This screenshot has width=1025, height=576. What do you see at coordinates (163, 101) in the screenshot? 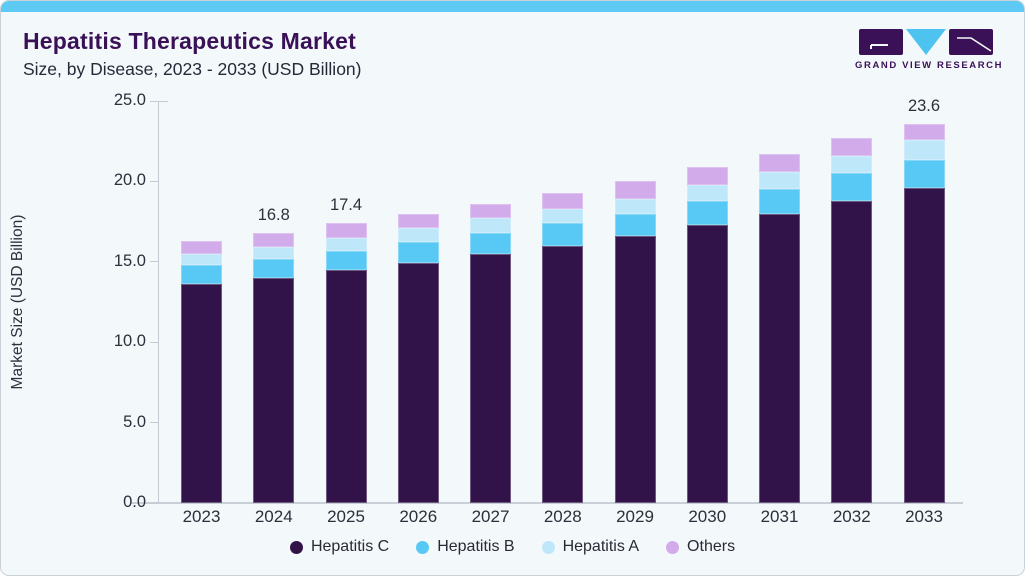
I see `y-axis-top-tick` at bounding box center [163, 101].